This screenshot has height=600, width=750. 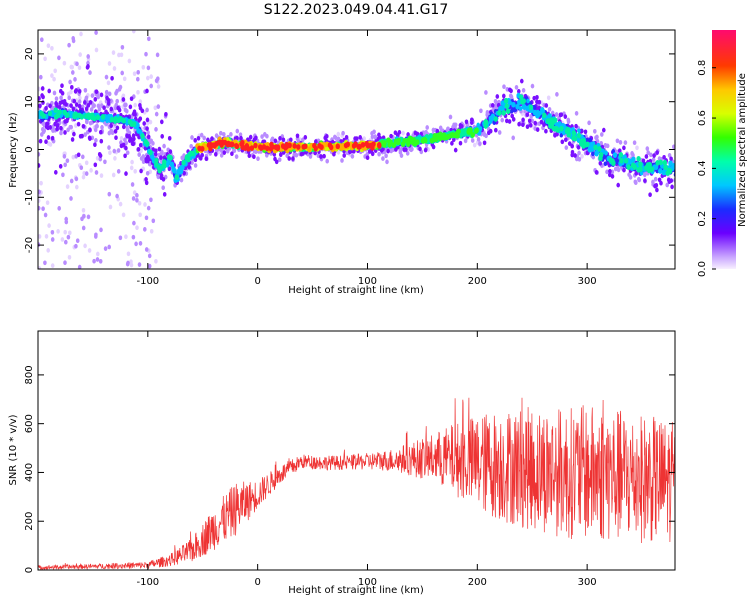 I want to click on spectrogram-y-tick-label: -20, so click(x=29, y=245).